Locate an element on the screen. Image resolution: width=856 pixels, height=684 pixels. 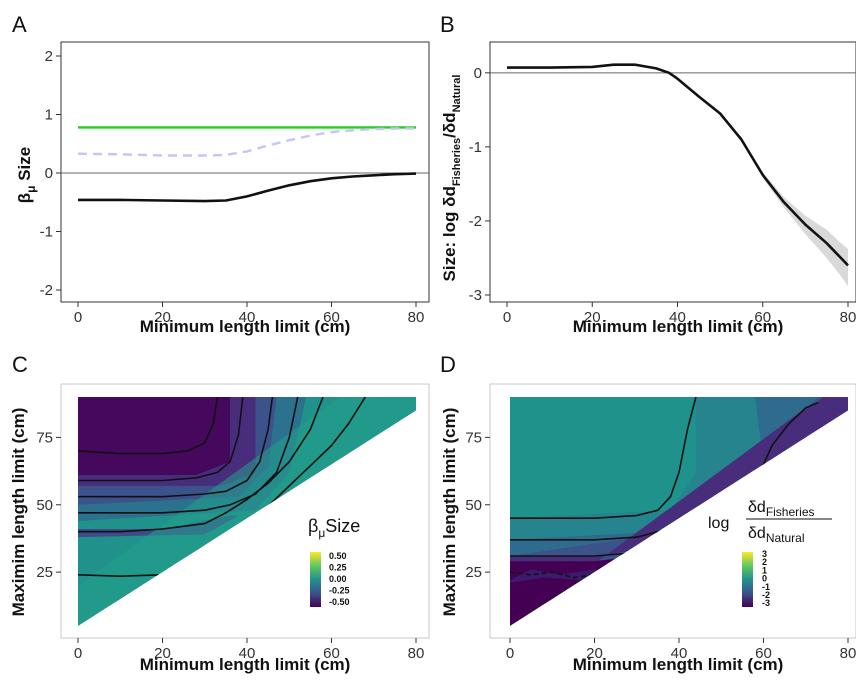
series-line-a-black is located at coordinates (247, 187).